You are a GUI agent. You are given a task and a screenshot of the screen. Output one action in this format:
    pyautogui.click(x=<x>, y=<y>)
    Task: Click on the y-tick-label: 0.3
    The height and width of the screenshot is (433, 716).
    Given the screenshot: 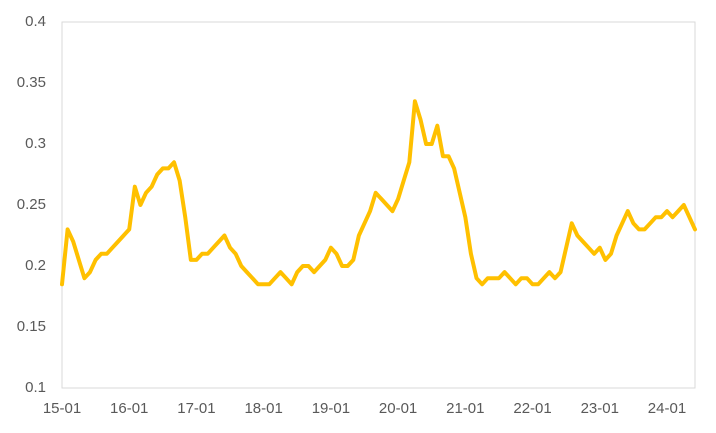 What is the action you would take?
    pyautogui.click(x=35, y=143)
    